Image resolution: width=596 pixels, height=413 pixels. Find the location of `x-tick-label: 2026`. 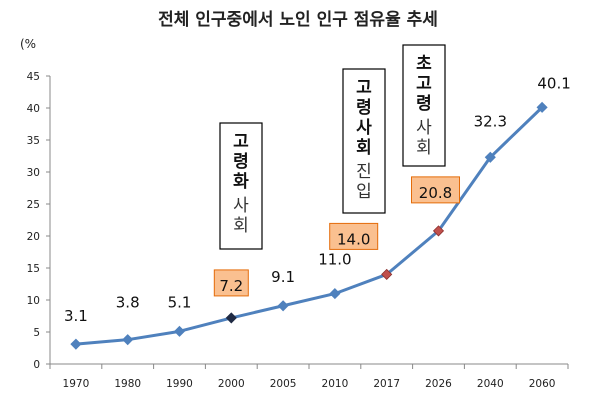

x-tick-label: 2026 is located at coordinates (438, 384).